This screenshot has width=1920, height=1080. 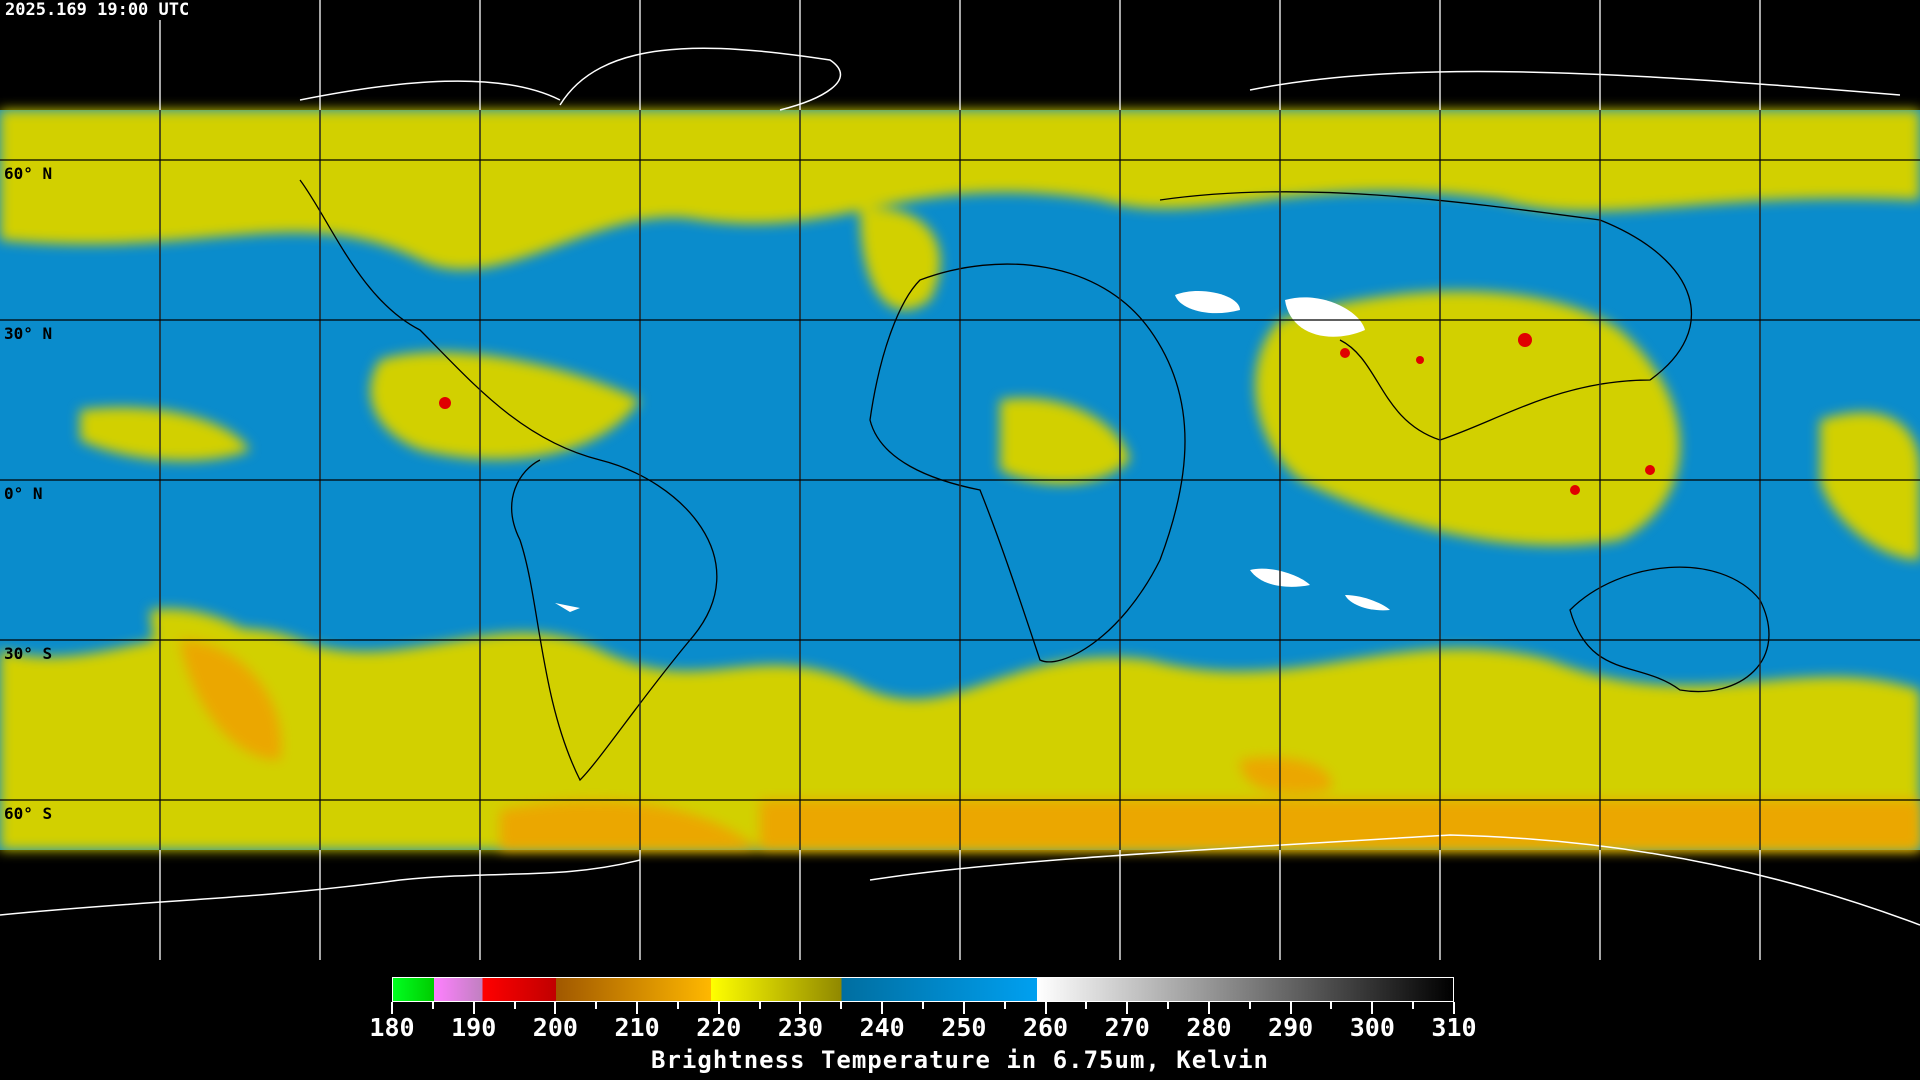 I want to click on colorbar-tick-label: 260, so click(x=1045, y=1027).